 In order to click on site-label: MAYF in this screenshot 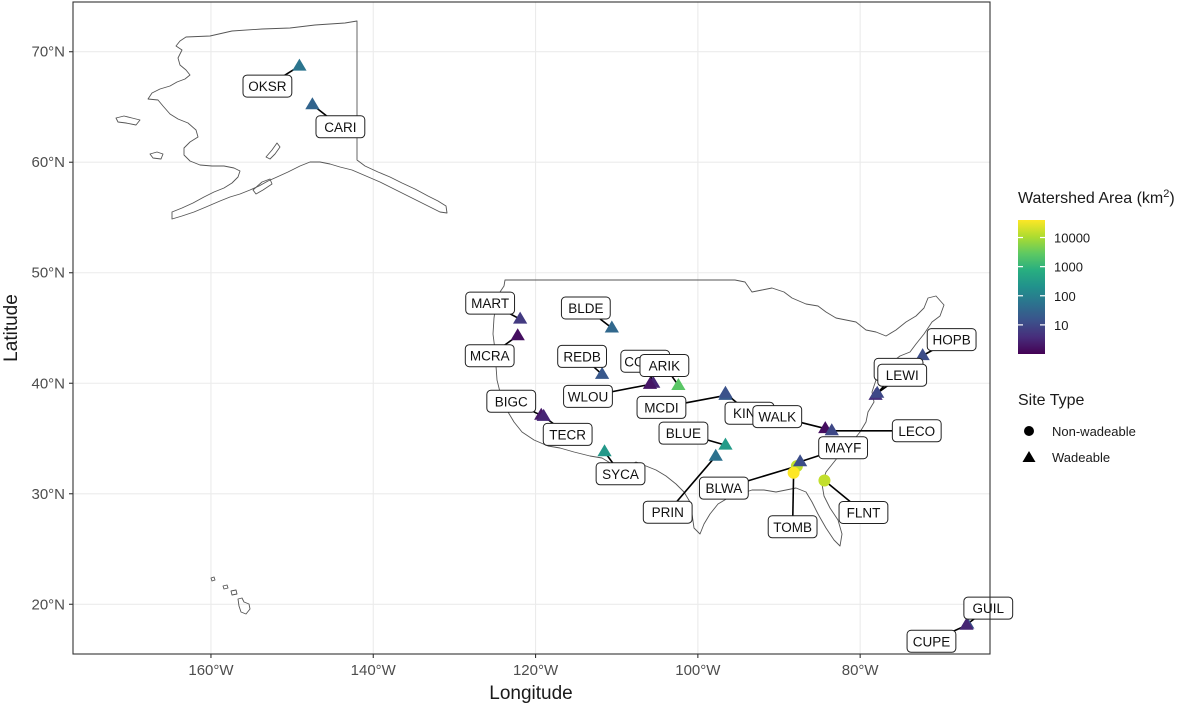, I will do `click(843, 448)`.